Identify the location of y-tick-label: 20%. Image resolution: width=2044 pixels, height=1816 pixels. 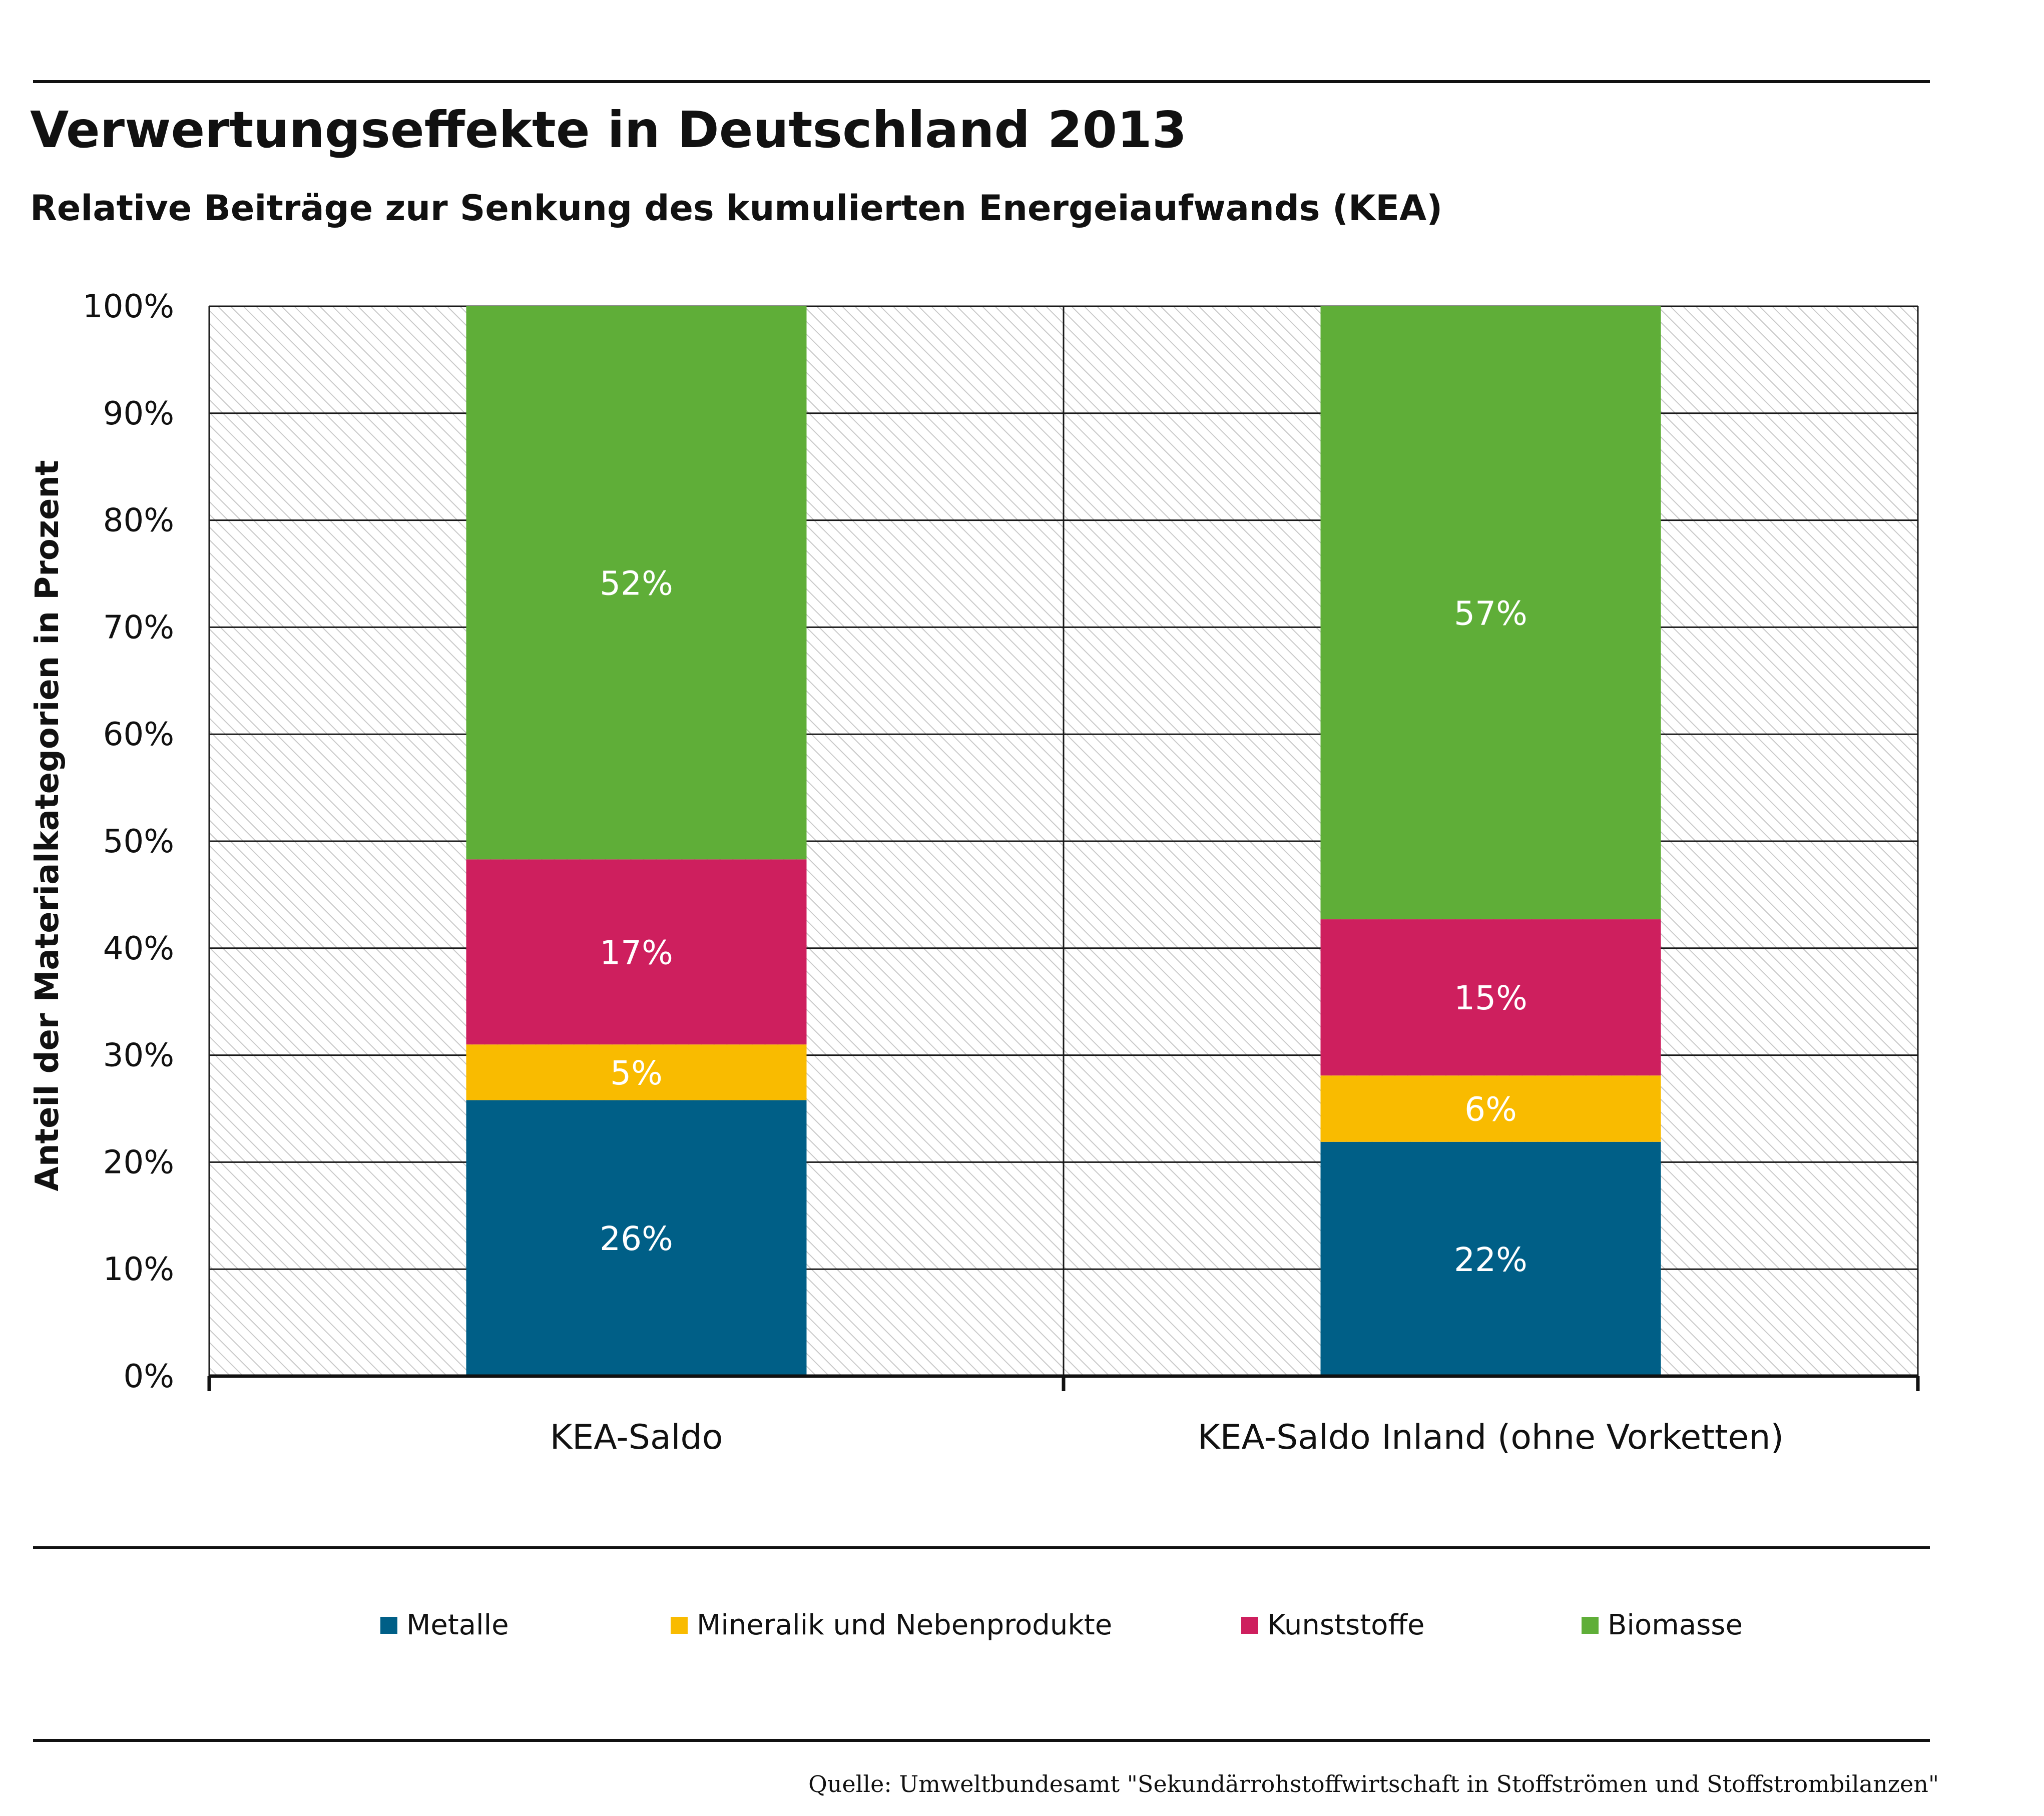
(138, 1162).